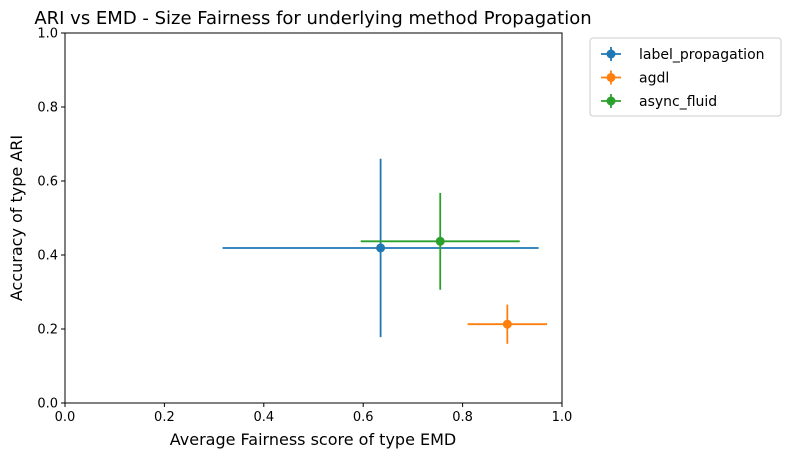 The image size is (791, 460). What do you see at coordinates (263, 417) in the screenshot?
I see `x-tick-label: 0.4` at bounding box center [263, 417].